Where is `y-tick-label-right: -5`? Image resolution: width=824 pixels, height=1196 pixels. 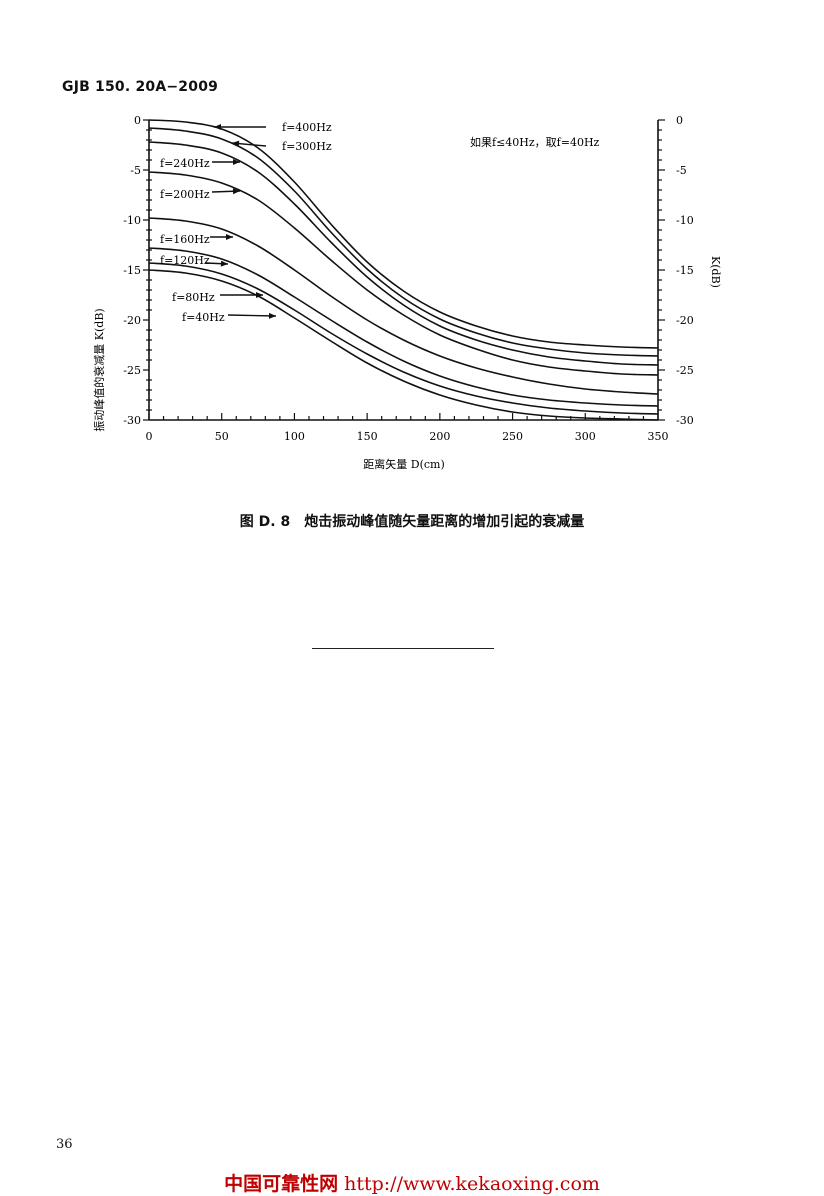 y-tick-label-right: -5 is located at coordinates (681, 170).